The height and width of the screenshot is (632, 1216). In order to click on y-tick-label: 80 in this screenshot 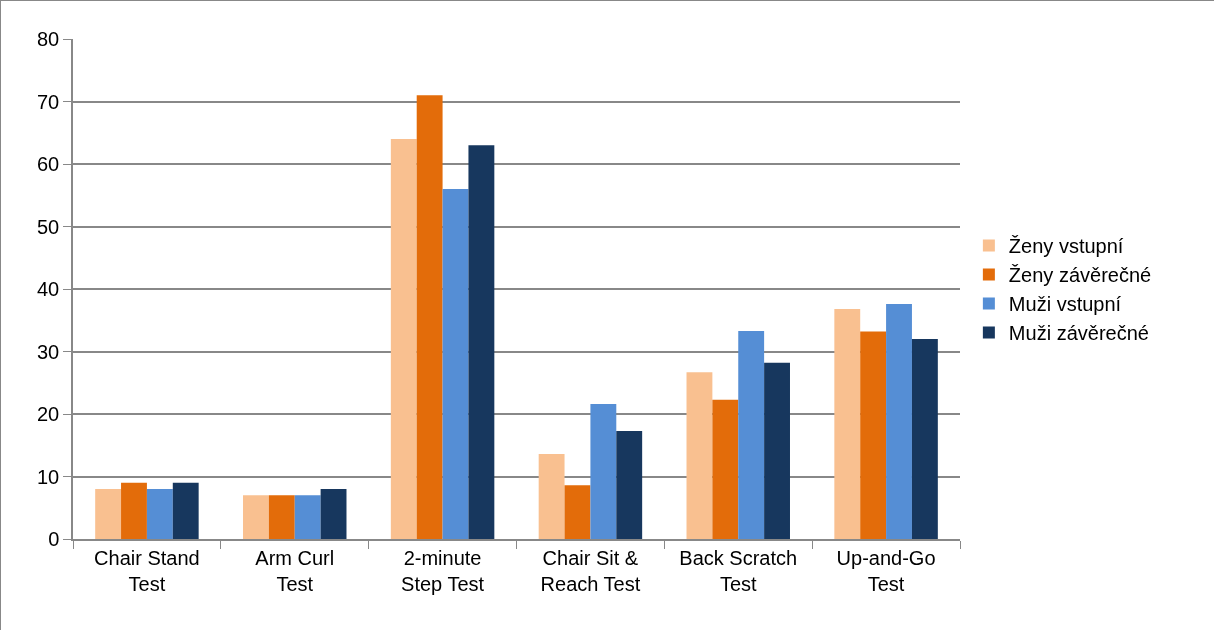, I will do `click(48, 39)`.